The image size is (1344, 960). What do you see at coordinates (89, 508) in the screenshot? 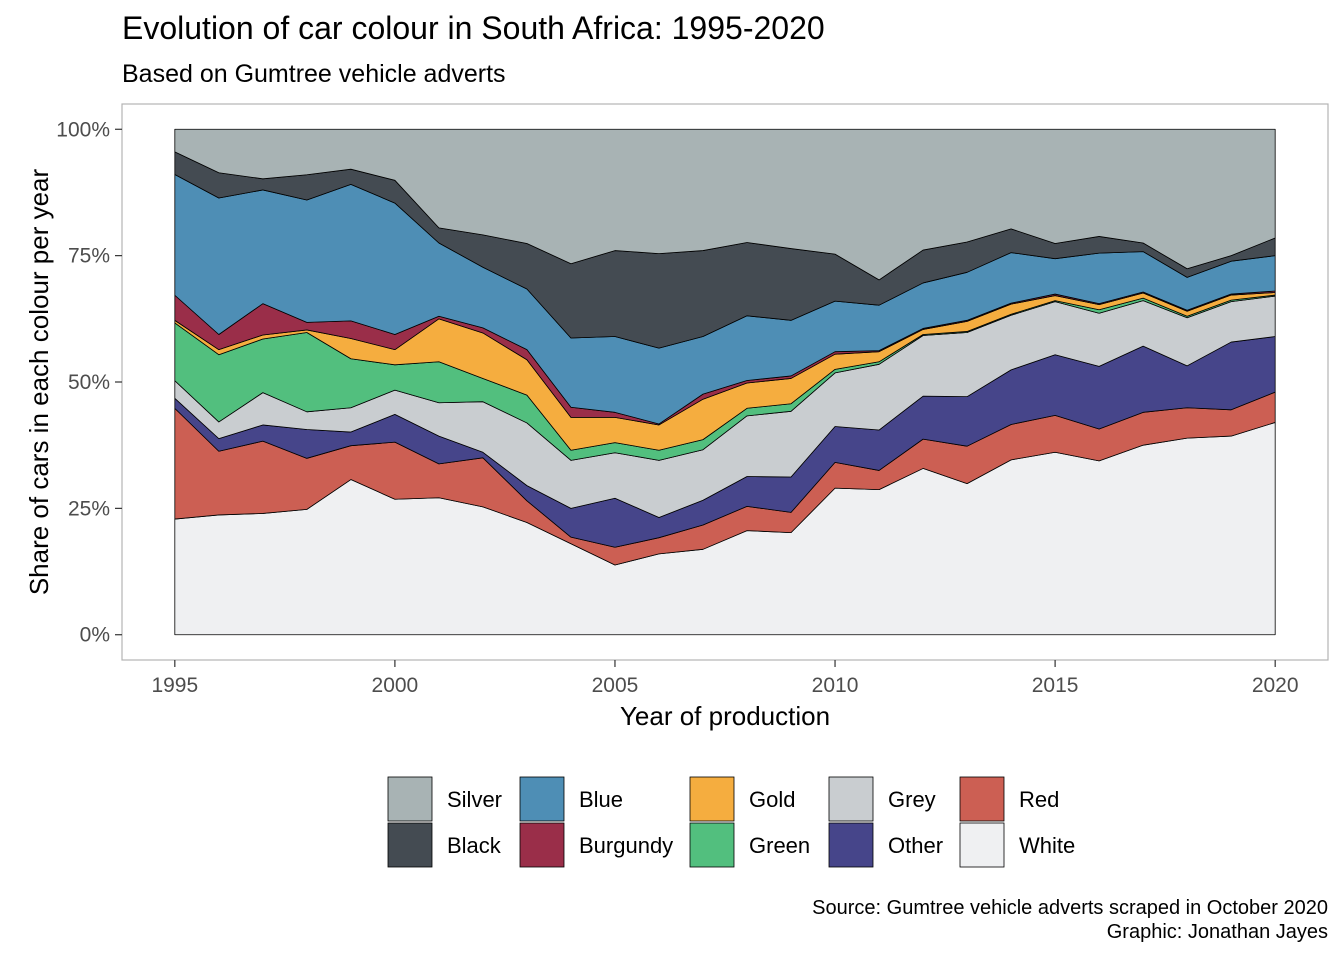
I see `y-tick-label: 25%` at bounding box center [89, 508].